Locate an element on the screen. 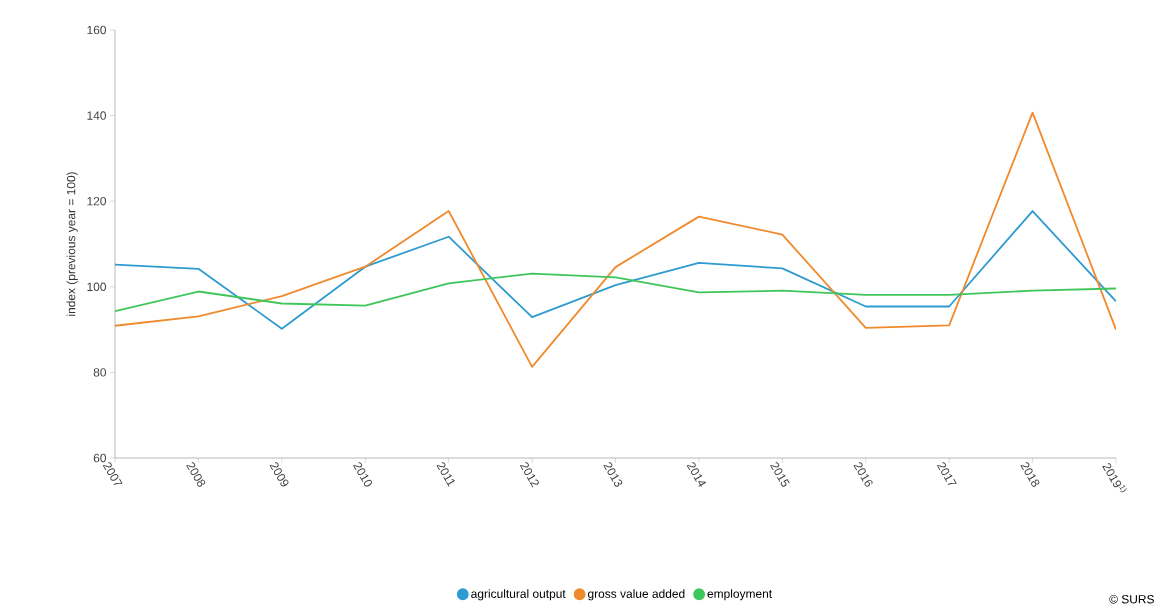 The width and height of the screenshot is (1161, 610). y-tick-label: 120 is located at coordinates (97, 201).